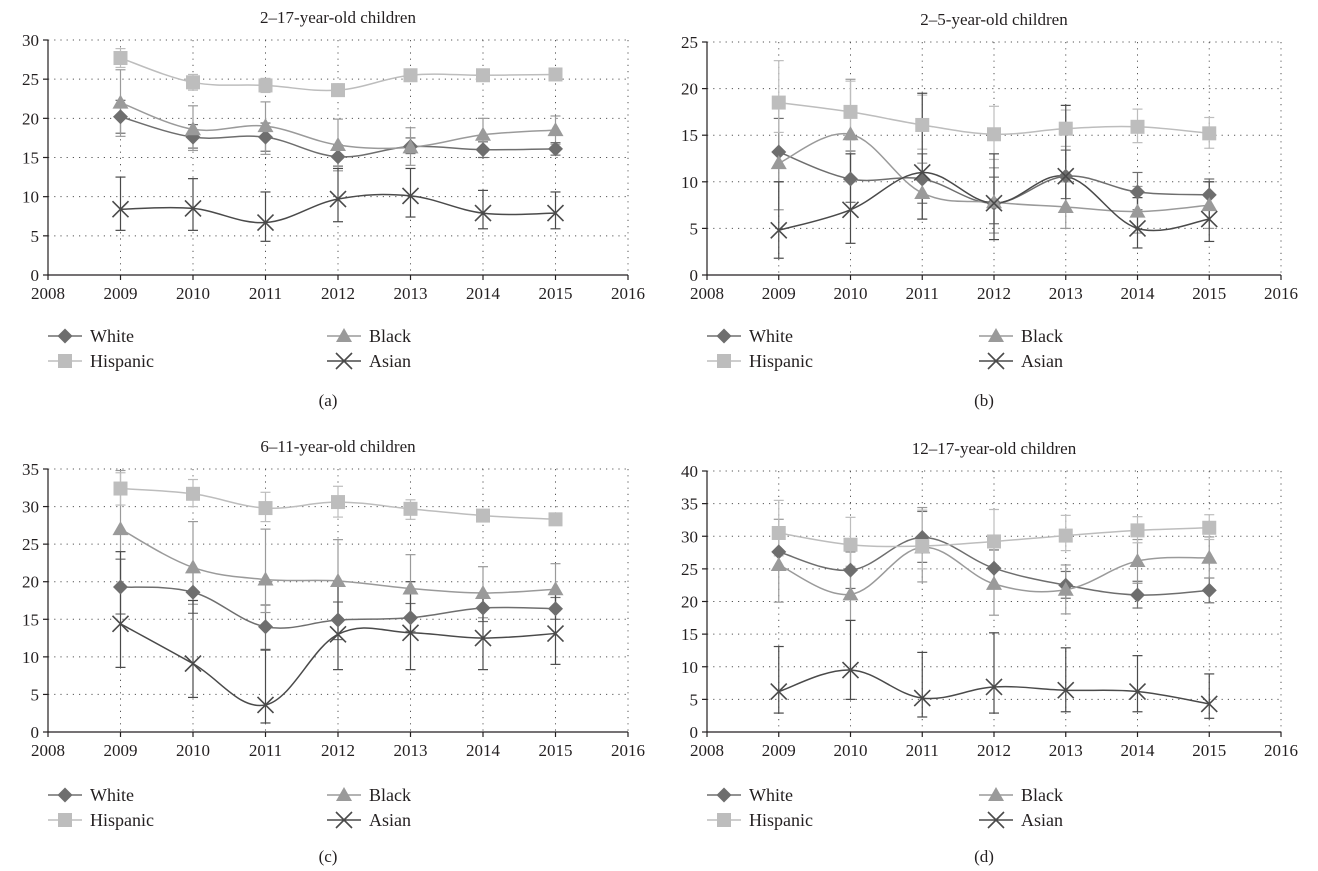  Describe the element at coordinates (122, 361) in the screenshot. I see `chart-a-legend-label-hispanic: Hispanic` at that location.